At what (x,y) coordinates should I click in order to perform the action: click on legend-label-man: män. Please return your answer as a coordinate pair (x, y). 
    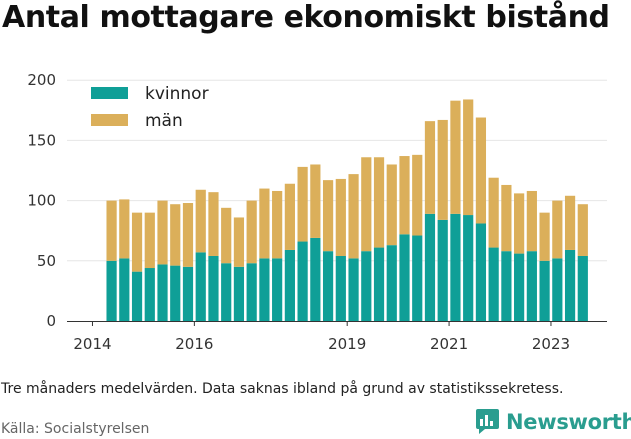
    Looking at the image, I should click on (164, 121).